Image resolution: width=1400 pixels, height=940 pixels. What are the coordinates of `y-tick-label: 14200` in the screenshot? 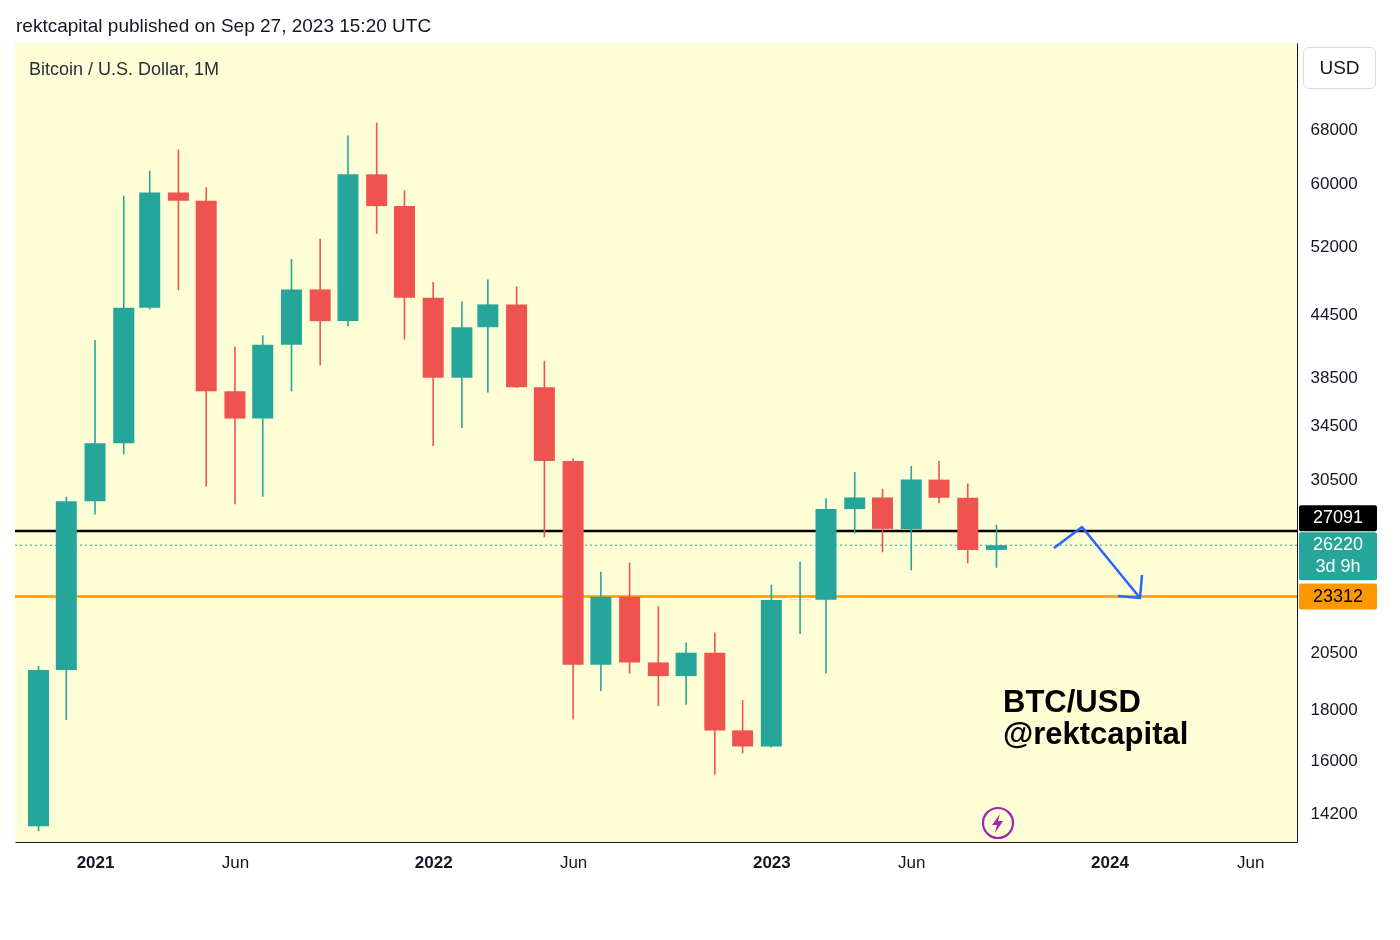 It's located at (1334, 813).